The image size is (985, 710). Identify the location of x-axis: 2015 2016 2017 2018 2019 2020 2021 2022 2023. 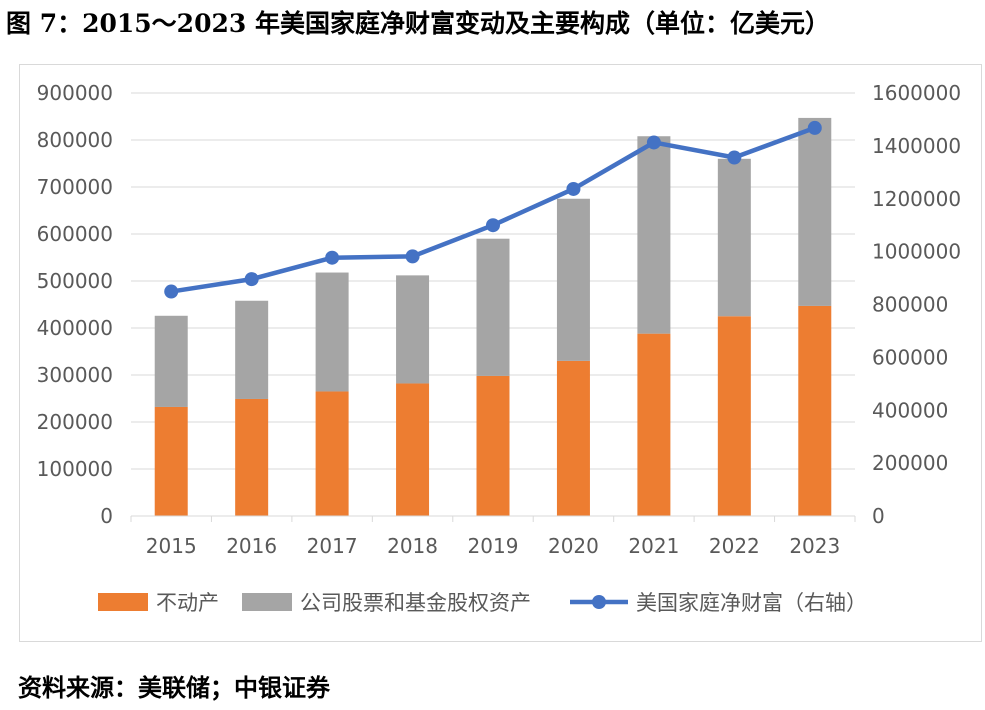
(493, 536).